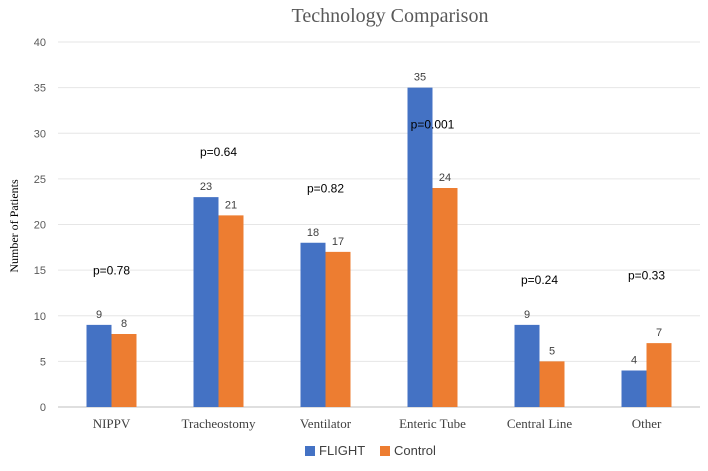 This screenshot has height=471, width=708. What do you see at coordinates (634, 361) in the screenshot?
I see `data-label: 4` at bounding box center [634, 361].